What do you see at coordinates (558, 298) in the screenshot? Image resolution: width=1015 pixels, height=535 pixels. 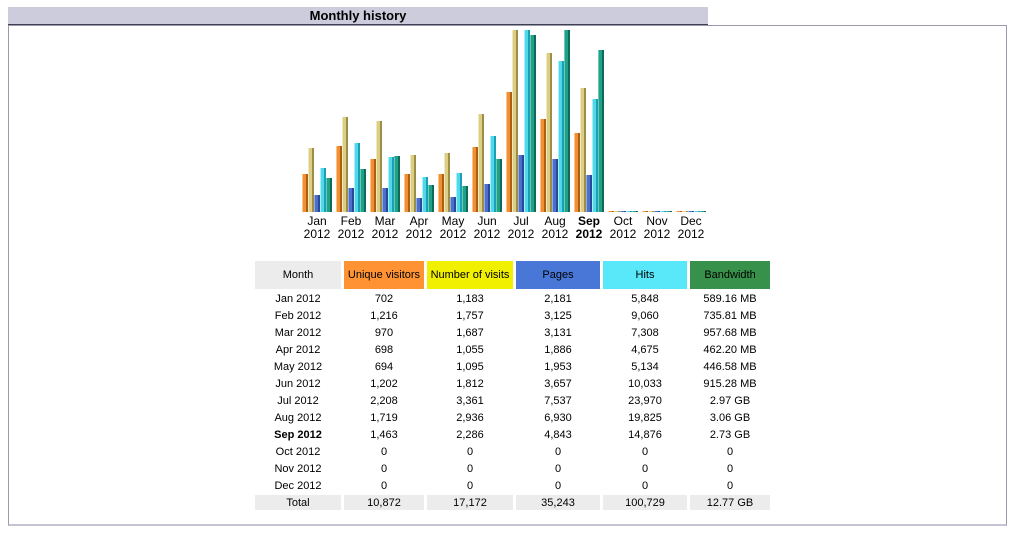 I see `value-cell: 2,181` at bounding box center [558, 298].